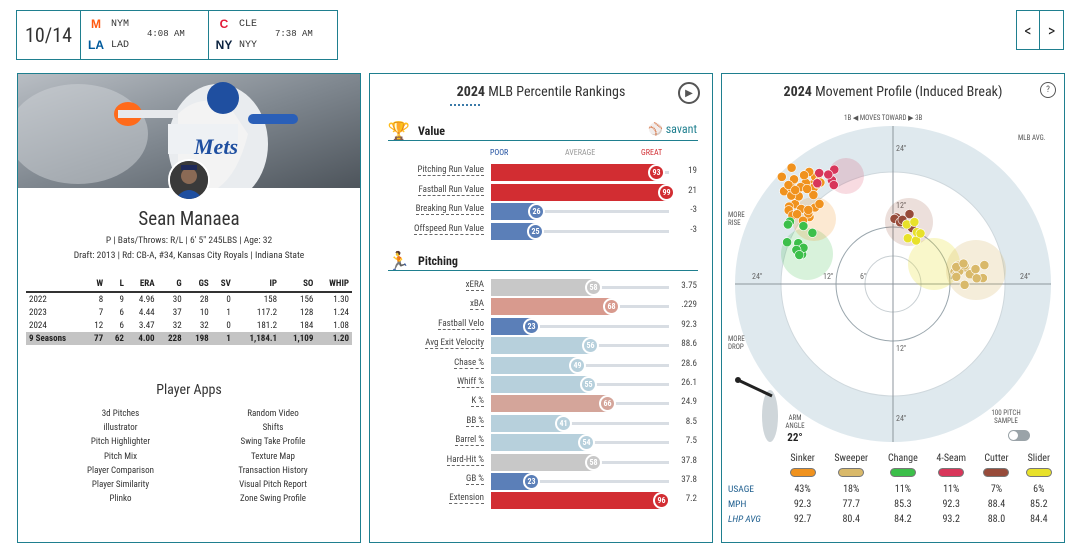 The image size is (1080, 559). Describe the element at coordinates (541, 231) in the screenshot. I see `percentile-row: Offspeed Run Value 25 -3` at that location.